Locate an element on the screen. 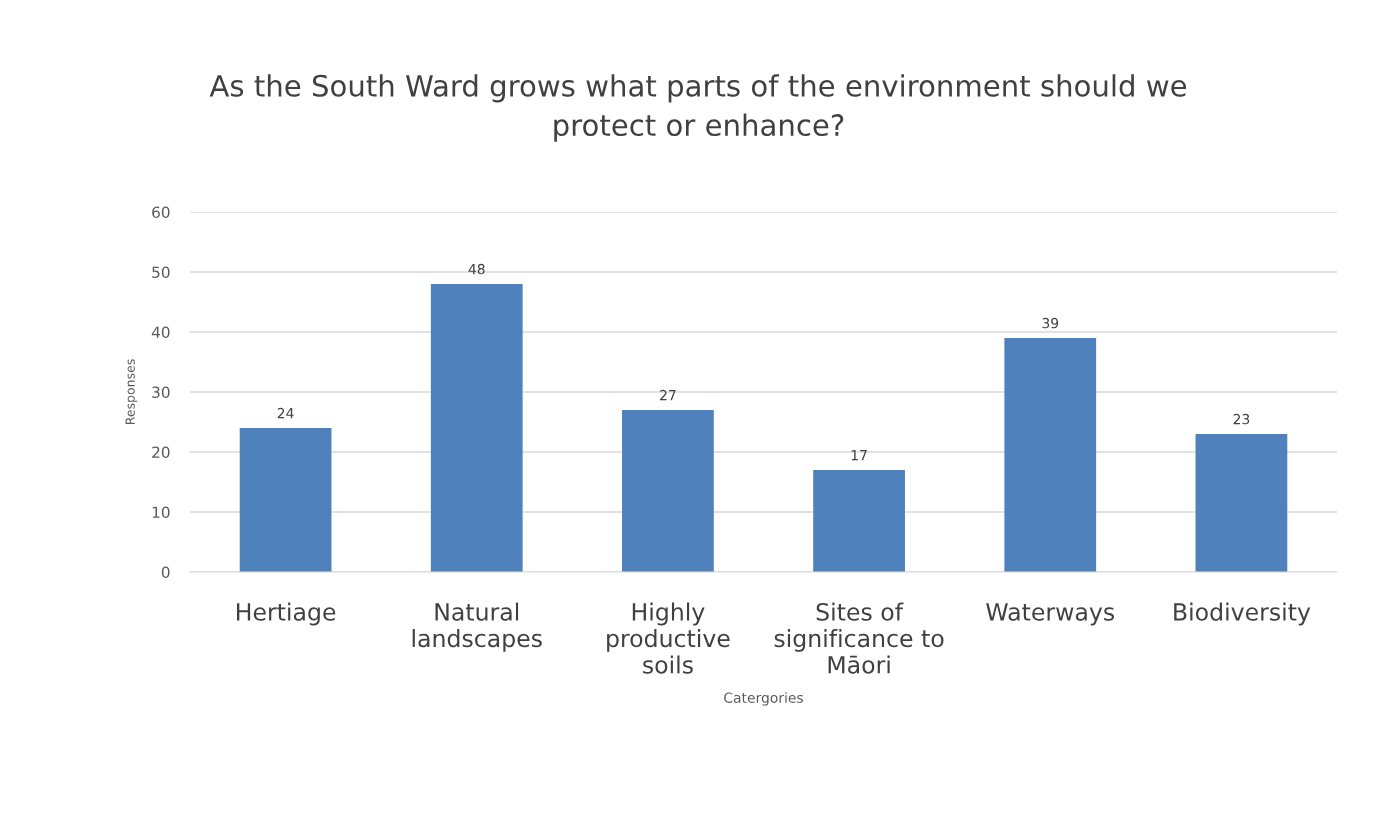 The width and height of the screenshot is (1397, 820). x-tick-label: Natural landscapes is located at coordinates (477, 627).